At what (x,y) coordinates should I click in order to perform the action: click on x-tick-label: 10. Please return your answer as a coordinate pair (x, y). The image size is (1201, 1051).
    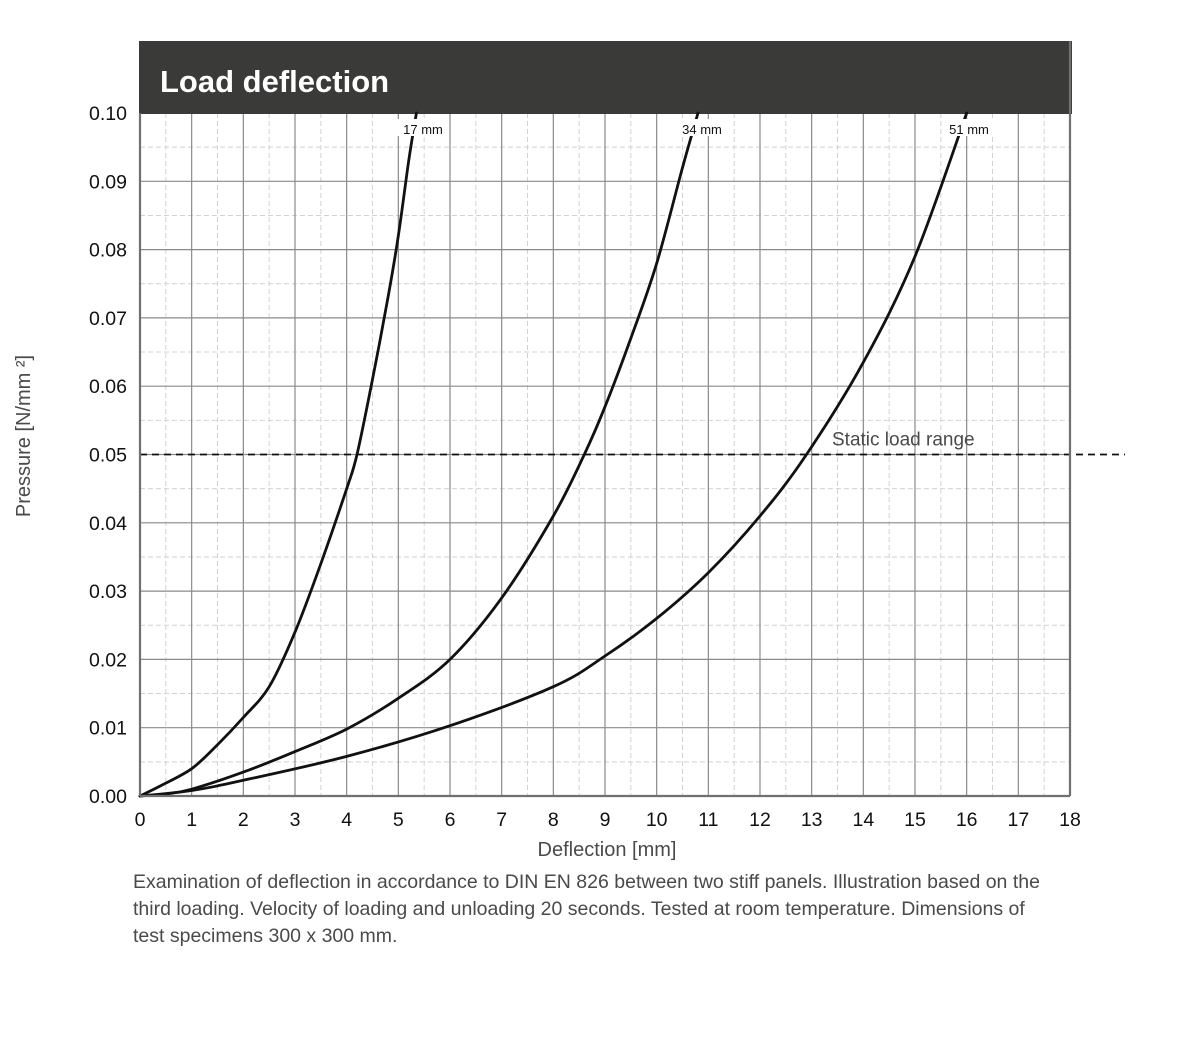
    Looking at the image, I should click on (657, 820).